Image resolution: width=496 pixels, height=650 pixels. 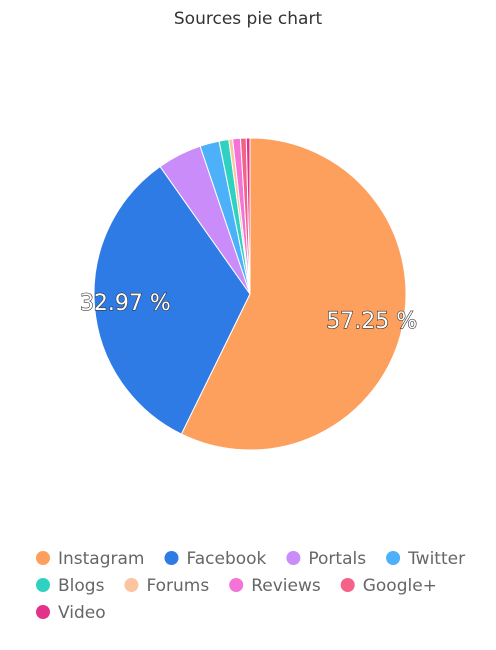 I want to click on legend-label: Forums, so click(x=177, y=586).